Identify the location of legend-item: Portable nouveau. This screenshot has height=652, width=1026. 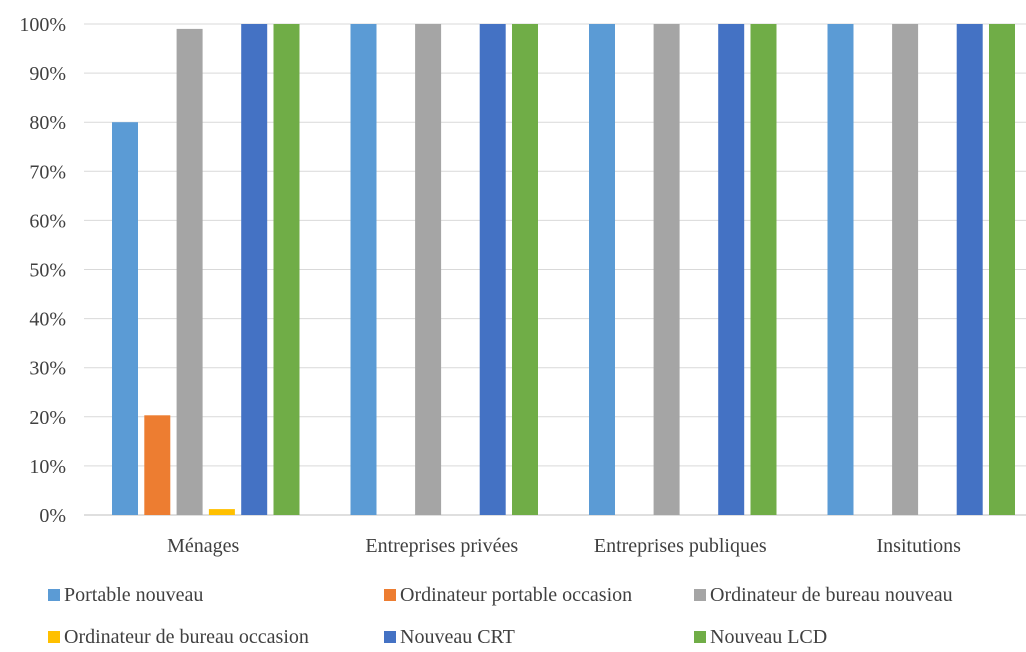
(125, 595).